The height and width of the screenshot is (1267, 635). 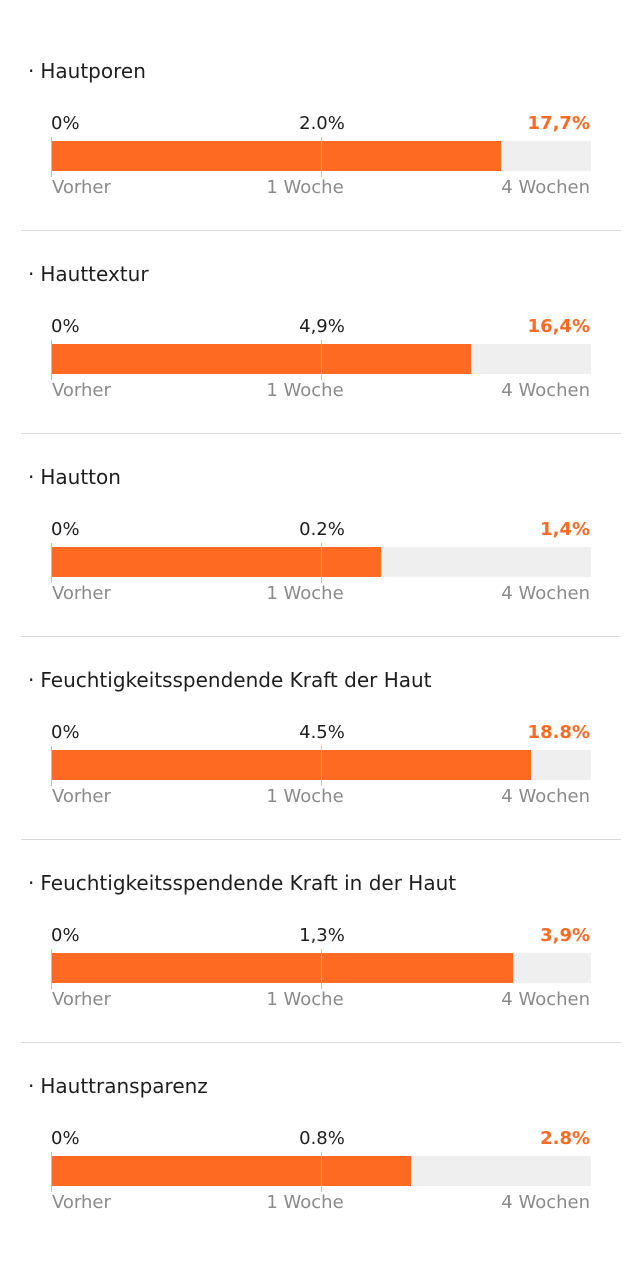 I want to click on value-label-mid: 4.5%, so click(x=322, y=732).